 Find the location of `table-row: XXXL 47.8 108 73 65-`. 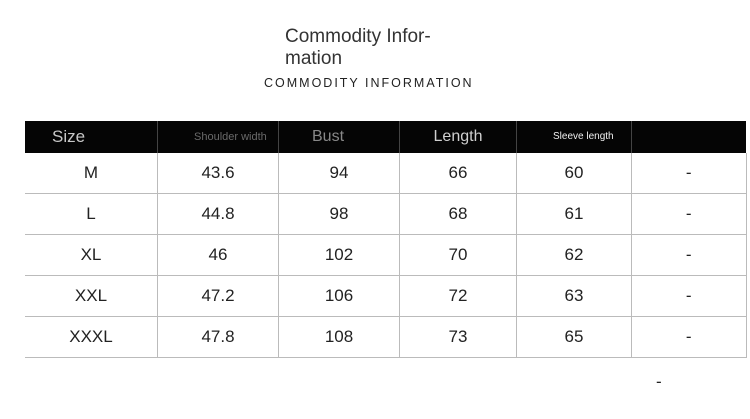

table-row: XXXL 47.8 108 73 65- is located at coordinates (386, 337).